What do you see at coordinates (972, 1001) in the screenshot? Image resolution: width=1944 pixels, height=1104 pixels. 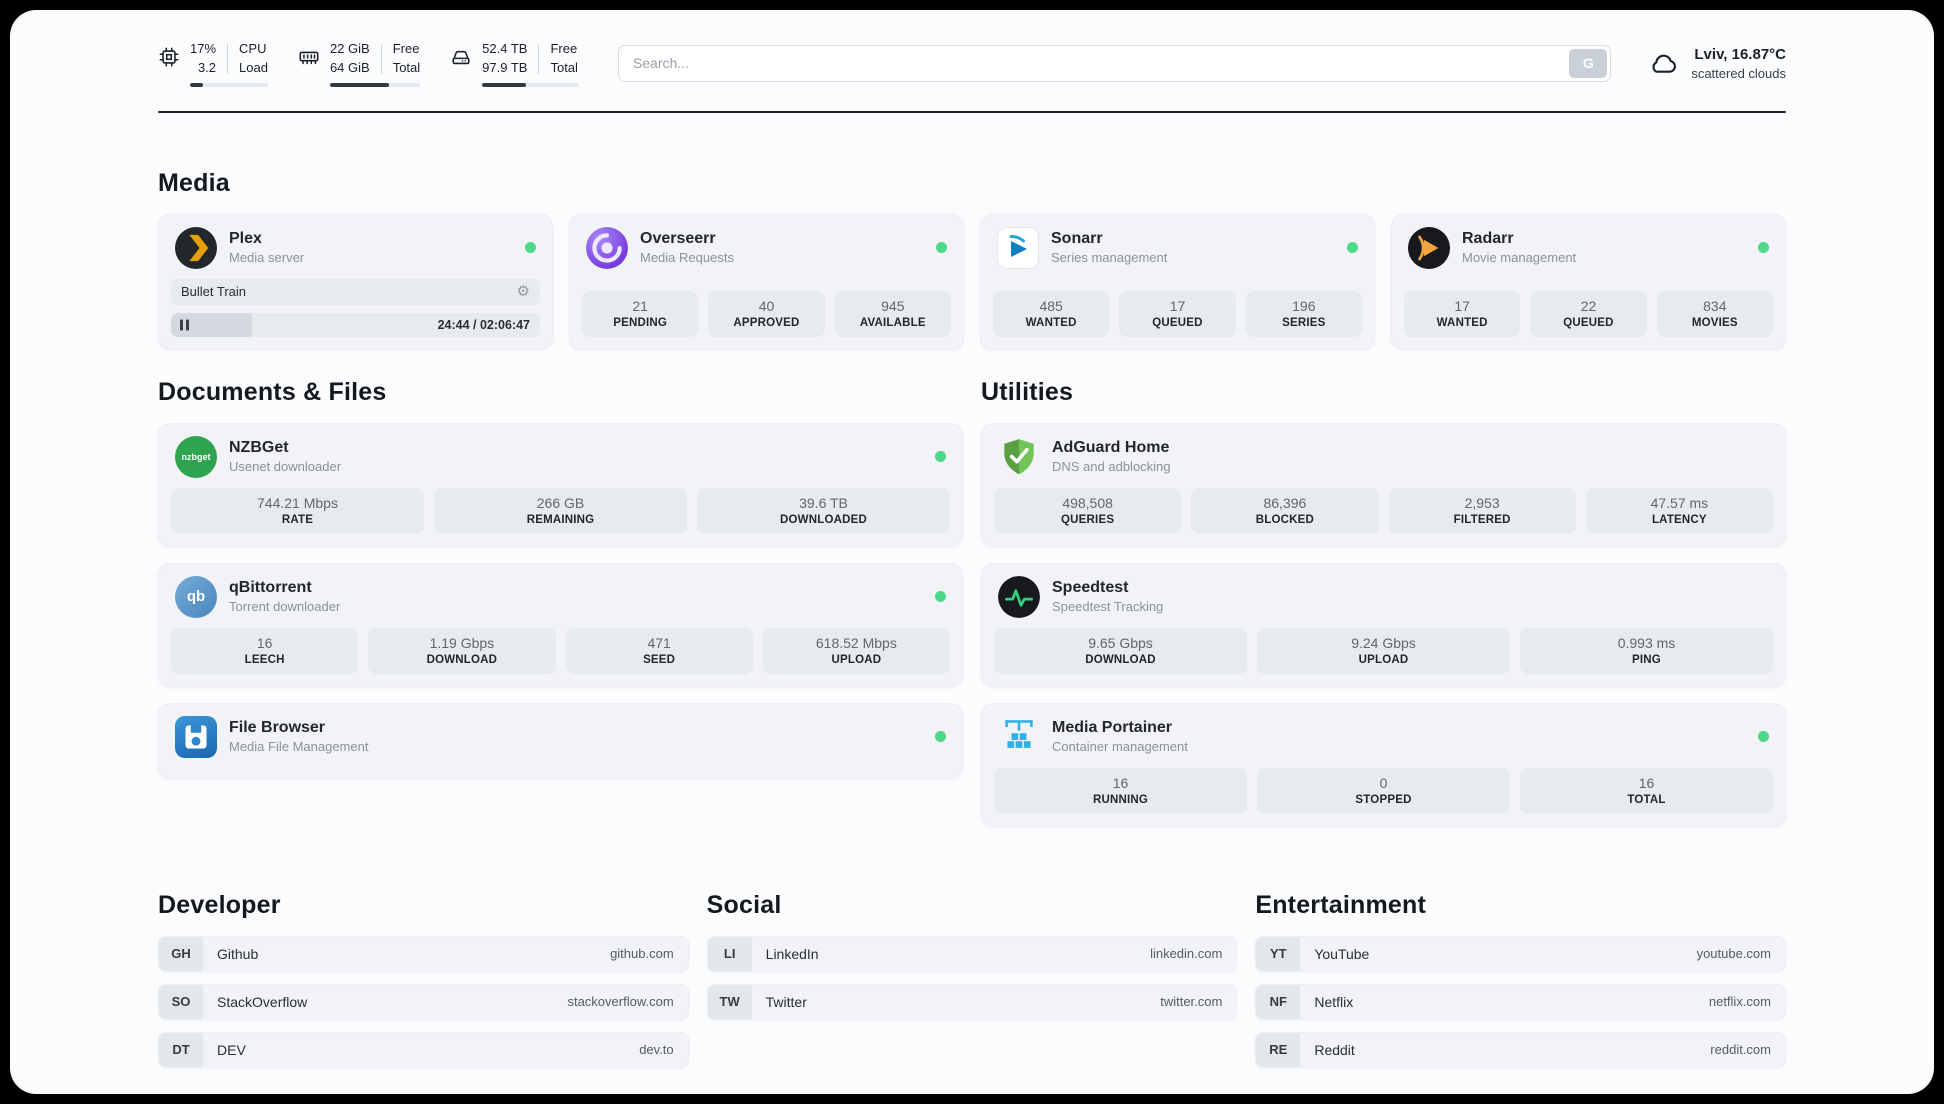 I see `bookmark-twitter: TW Twitter twitter.com` at bounding box center [972, 1001].